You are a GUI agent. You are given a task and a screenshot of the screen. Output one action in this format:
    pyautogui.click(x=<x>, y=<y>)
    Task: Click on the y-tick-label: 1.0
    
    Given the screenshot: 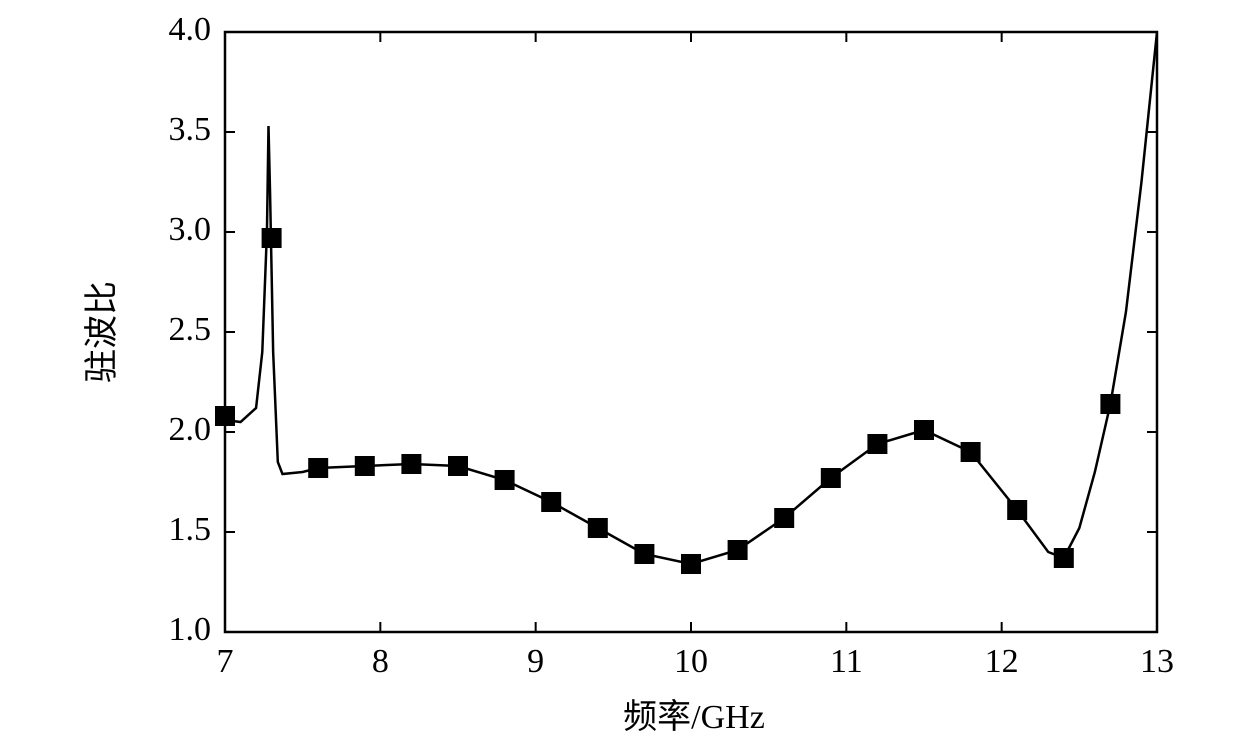 What is the action you would take?
    pyautogui.click(x=190, y=629)
    